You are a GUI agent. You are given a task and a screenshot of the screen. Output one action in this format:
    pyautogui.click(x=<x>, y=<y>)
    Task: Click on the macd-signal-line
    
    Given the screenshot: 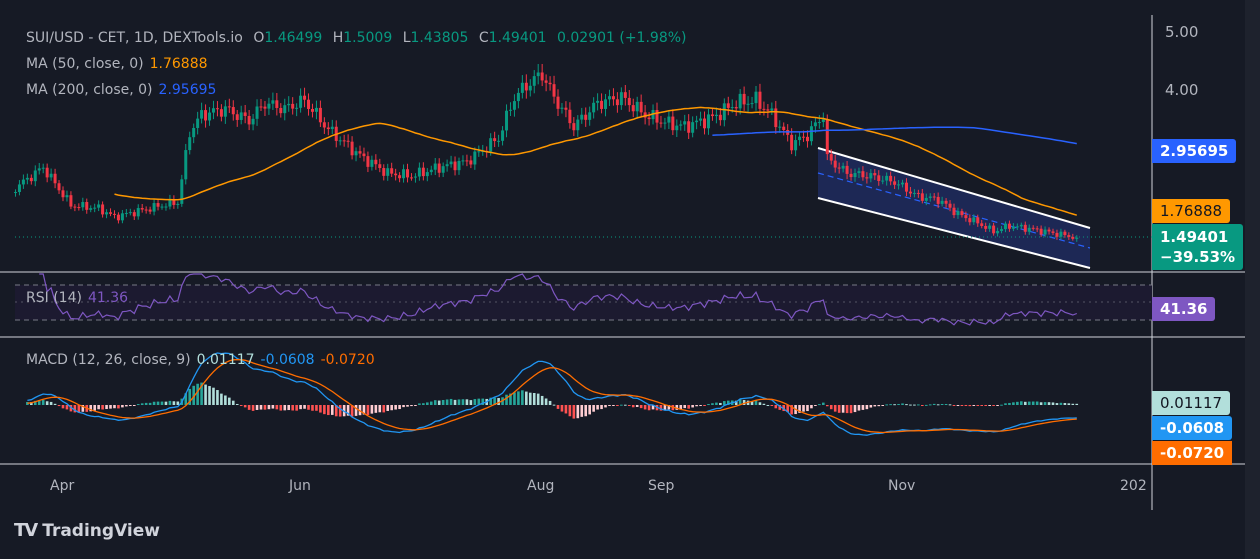 What is the action you would take?
    pyautogui.click(x=552, y=396)
    